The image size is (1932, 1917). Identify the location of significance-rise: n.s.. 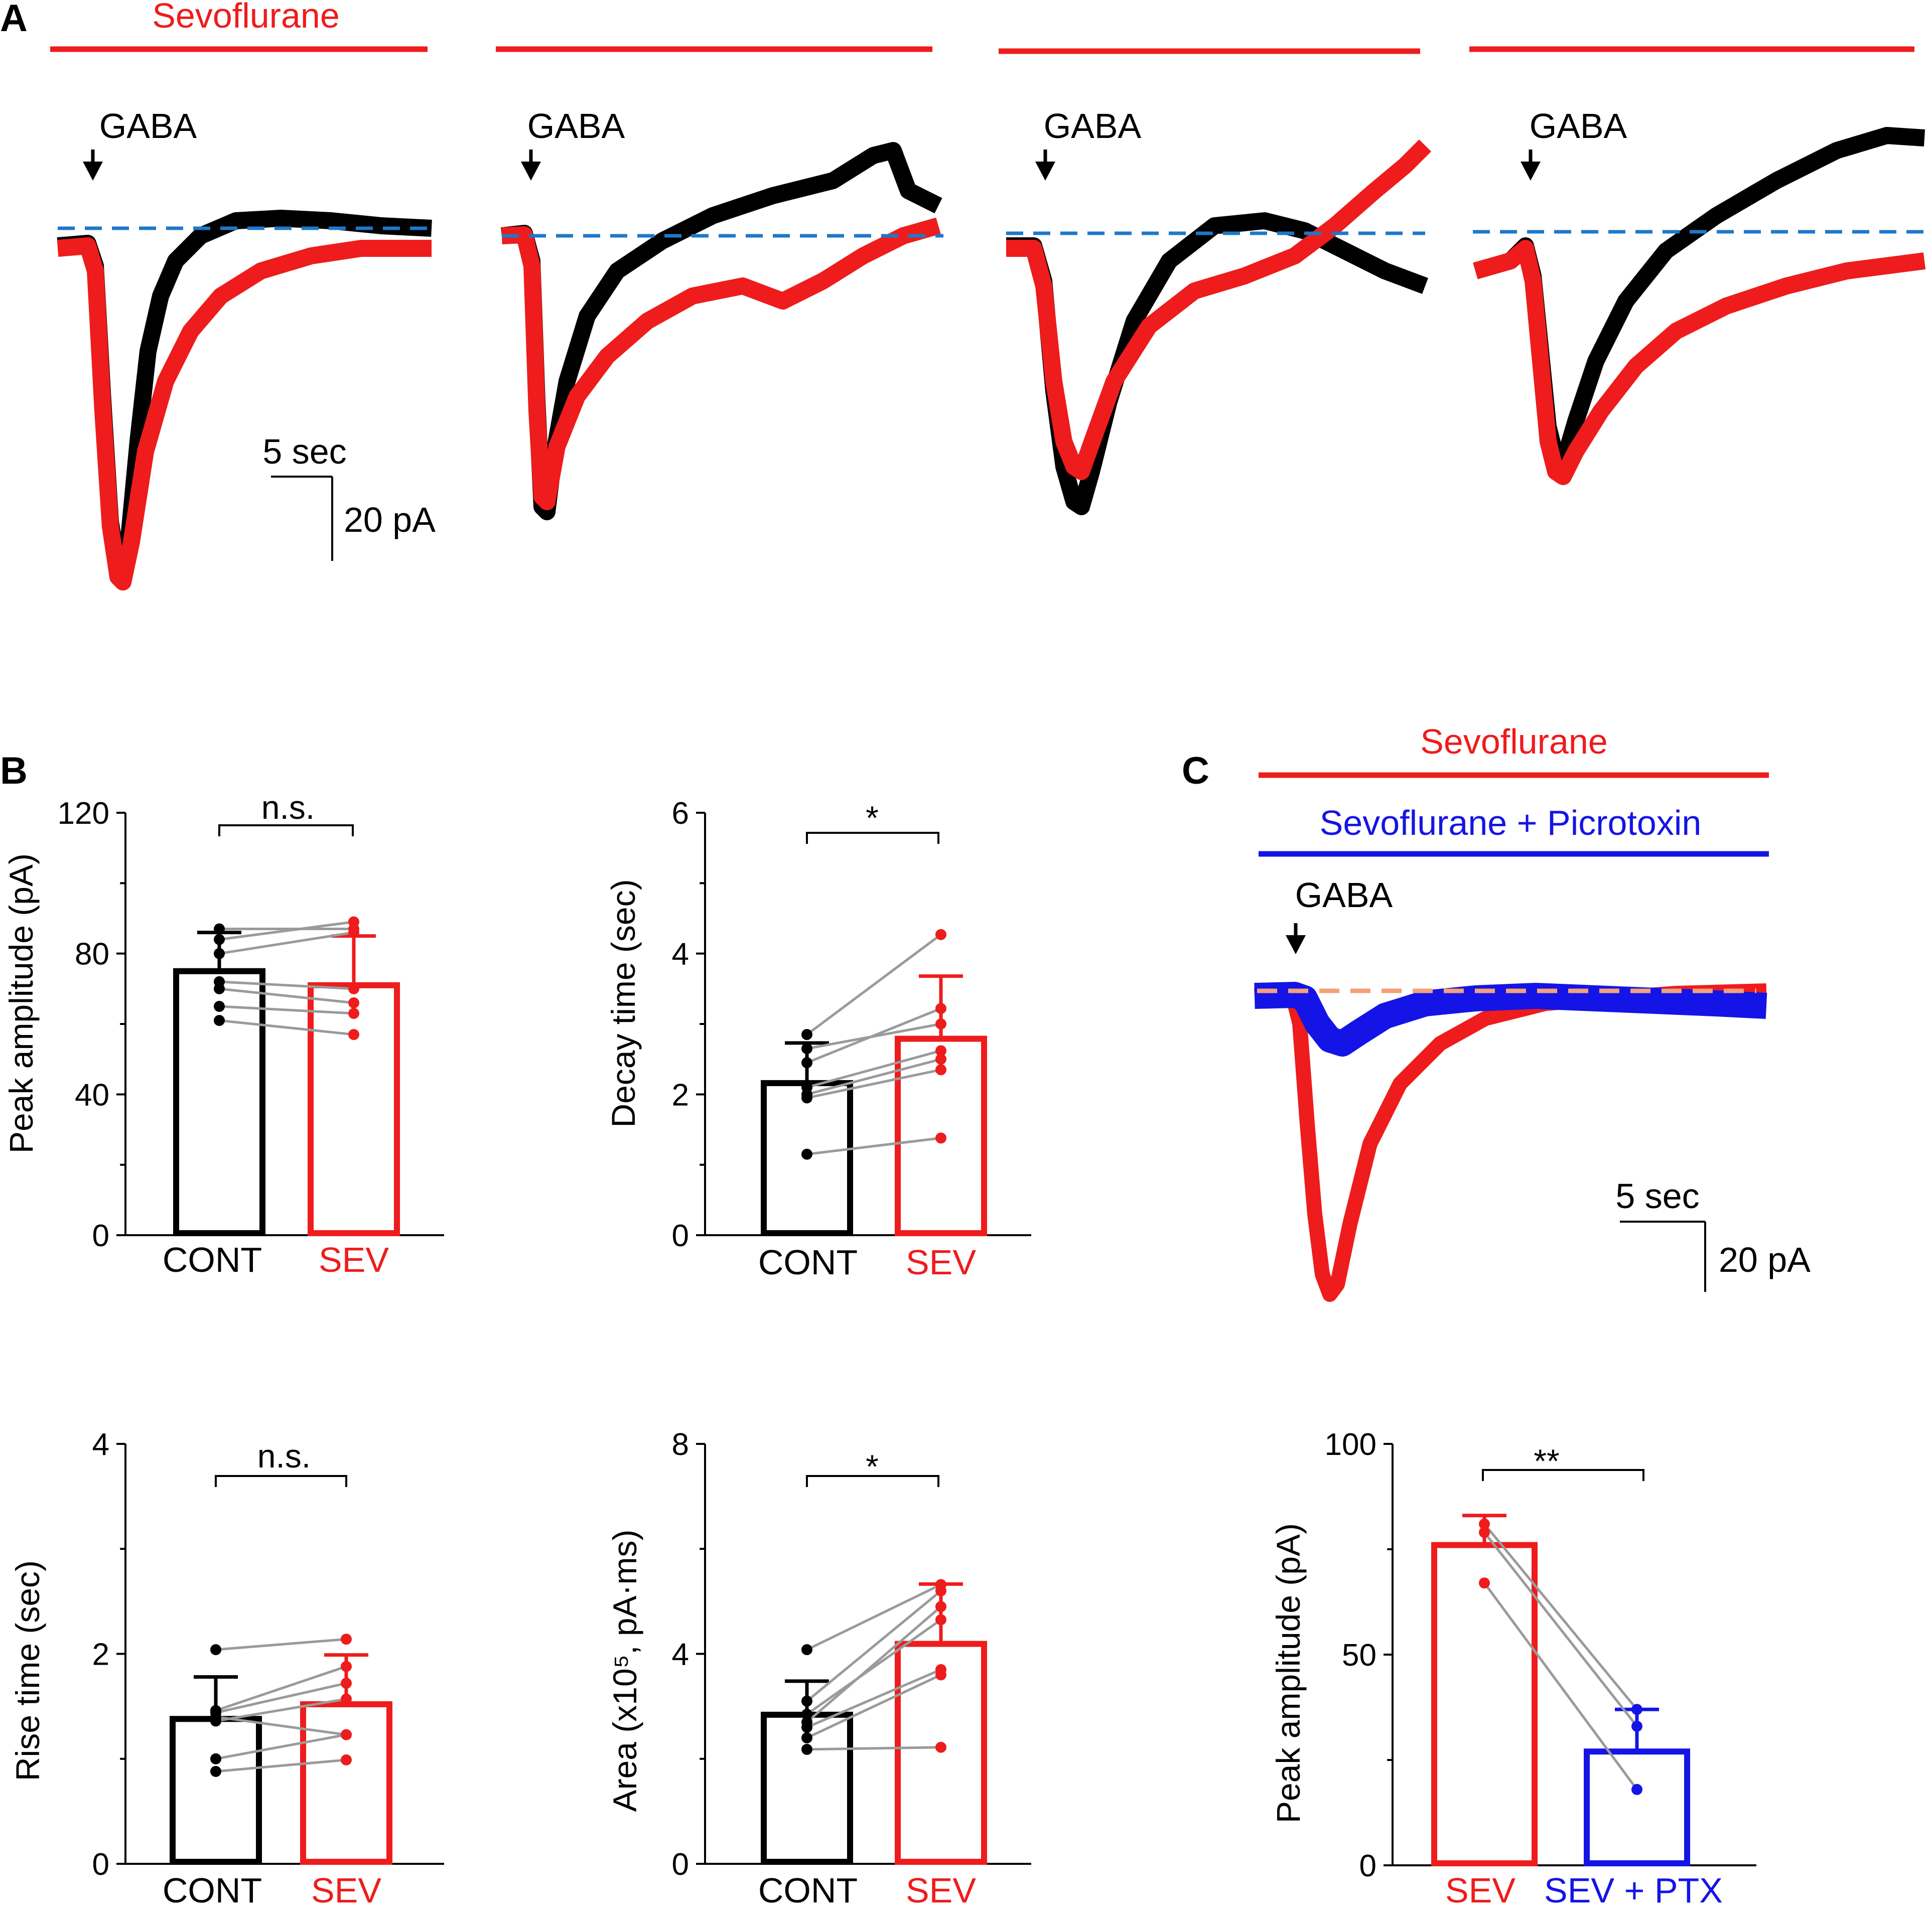
(284, 1455).